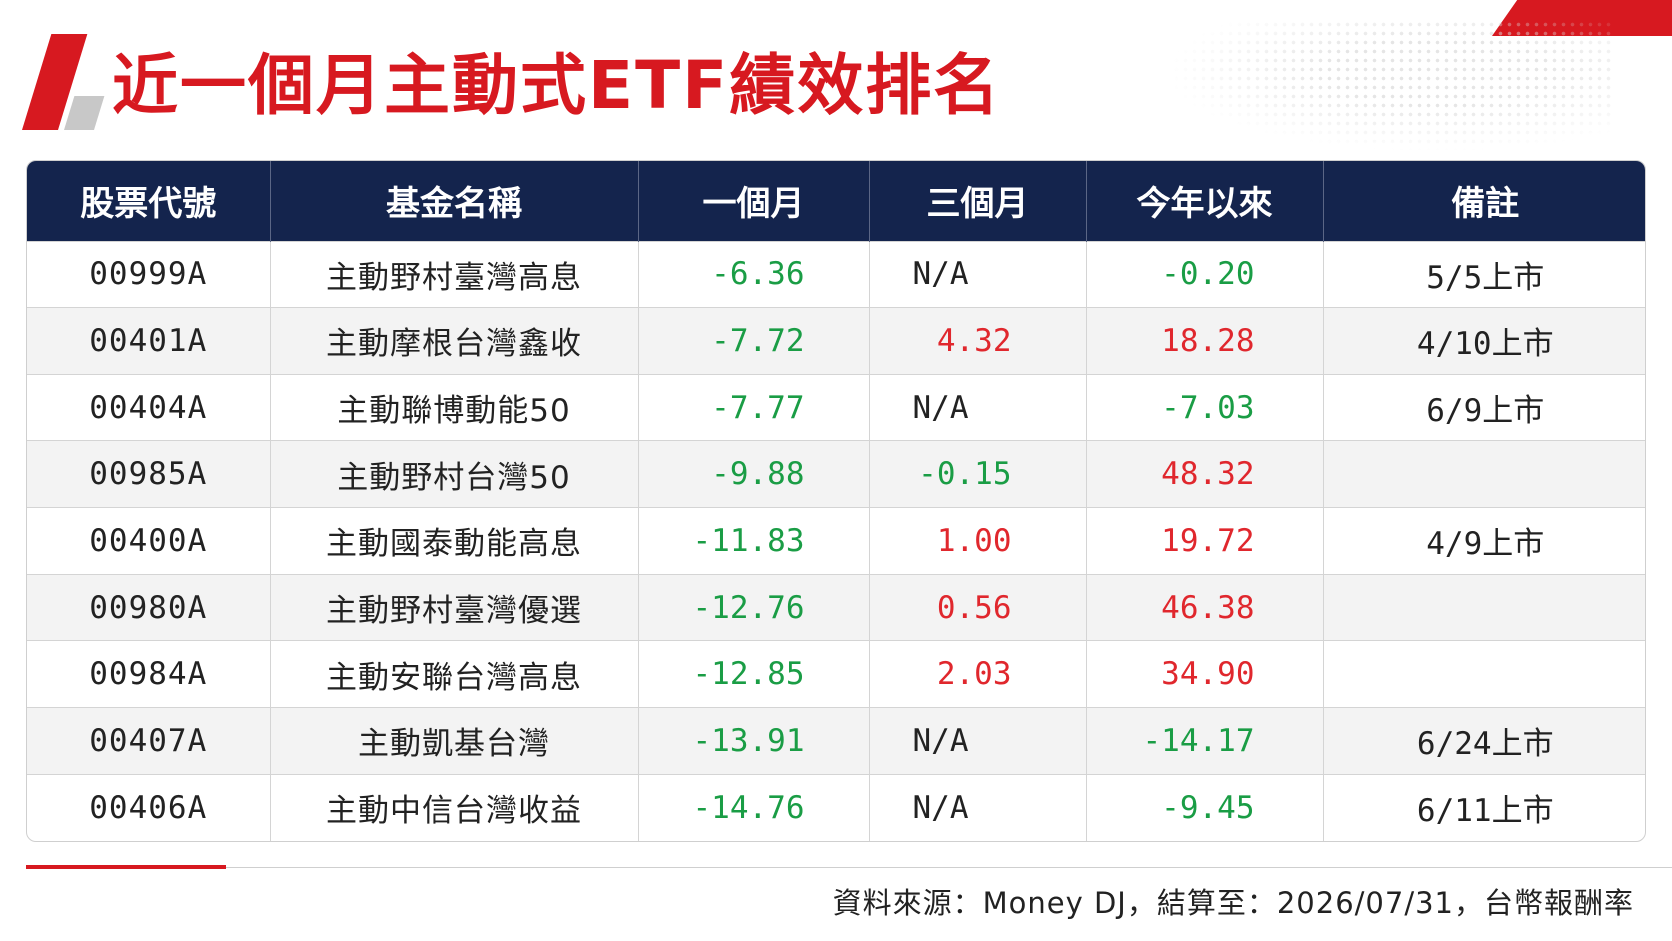  I want to click on cell-fund-name: 主動摩根台灣鑫收, so click(454, 341).